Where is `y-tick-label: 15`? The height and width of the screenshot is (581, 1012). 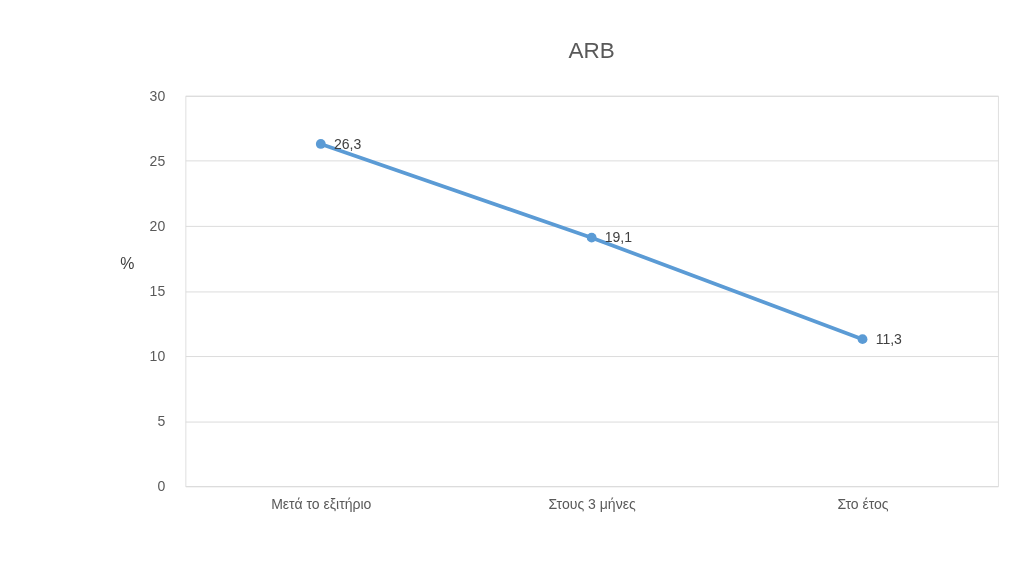
y-tick-label: 15 is located at coordinates (157, 291).